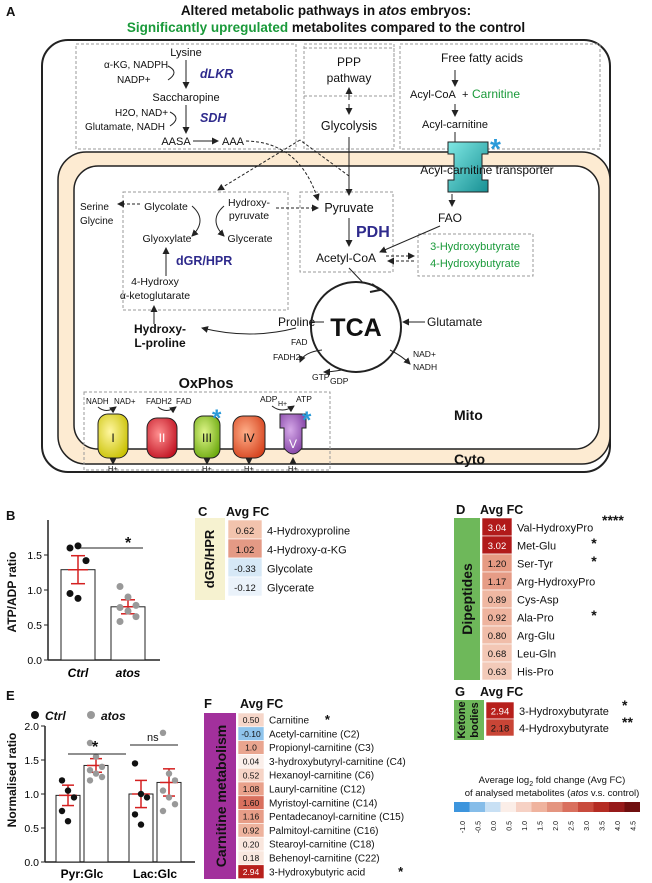 The width and height of the screenshot is (652, 883). I want to click on panel-d-letter: D, so click(460, 509).